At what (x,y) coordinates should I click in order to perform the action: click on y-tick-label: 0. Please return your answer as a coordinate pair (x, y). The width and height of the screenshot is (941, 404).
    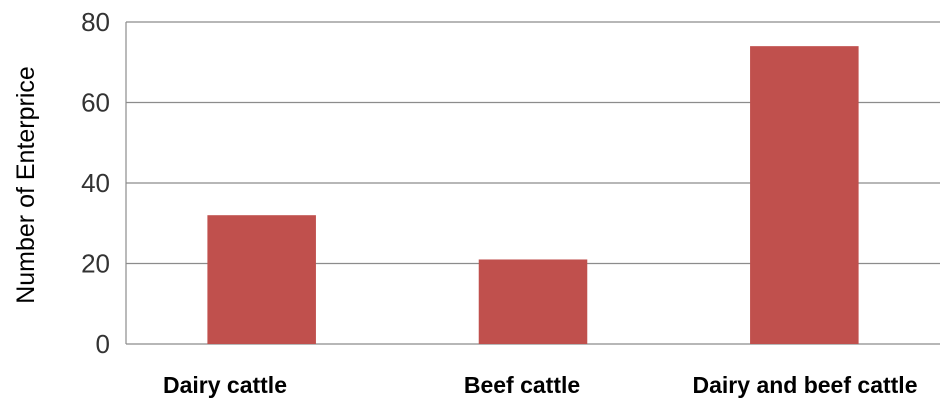
    Looking at the image, I should click on (103, 344).